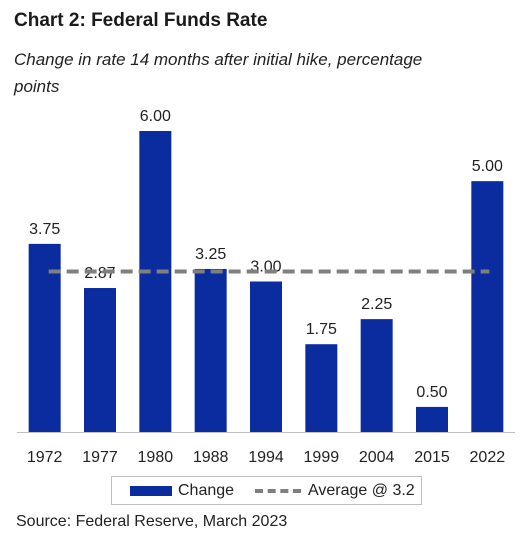  Describe the element at coordinates (488, 457) in the screenshot. I see `x-tick-label-2022: 2022` at that location.